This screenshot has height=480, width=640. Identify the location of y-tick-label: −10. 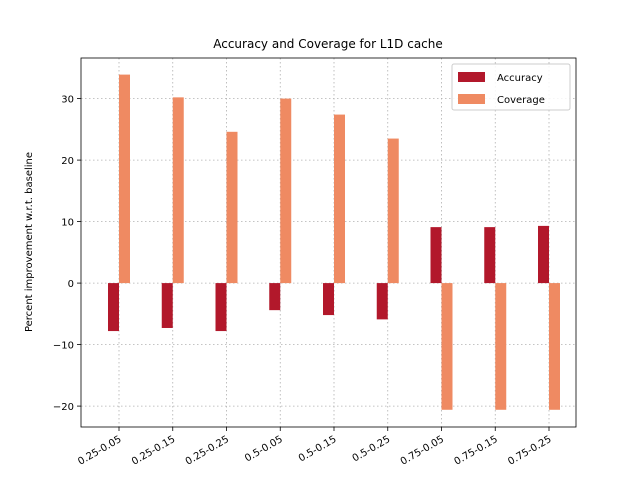
(63, 346).